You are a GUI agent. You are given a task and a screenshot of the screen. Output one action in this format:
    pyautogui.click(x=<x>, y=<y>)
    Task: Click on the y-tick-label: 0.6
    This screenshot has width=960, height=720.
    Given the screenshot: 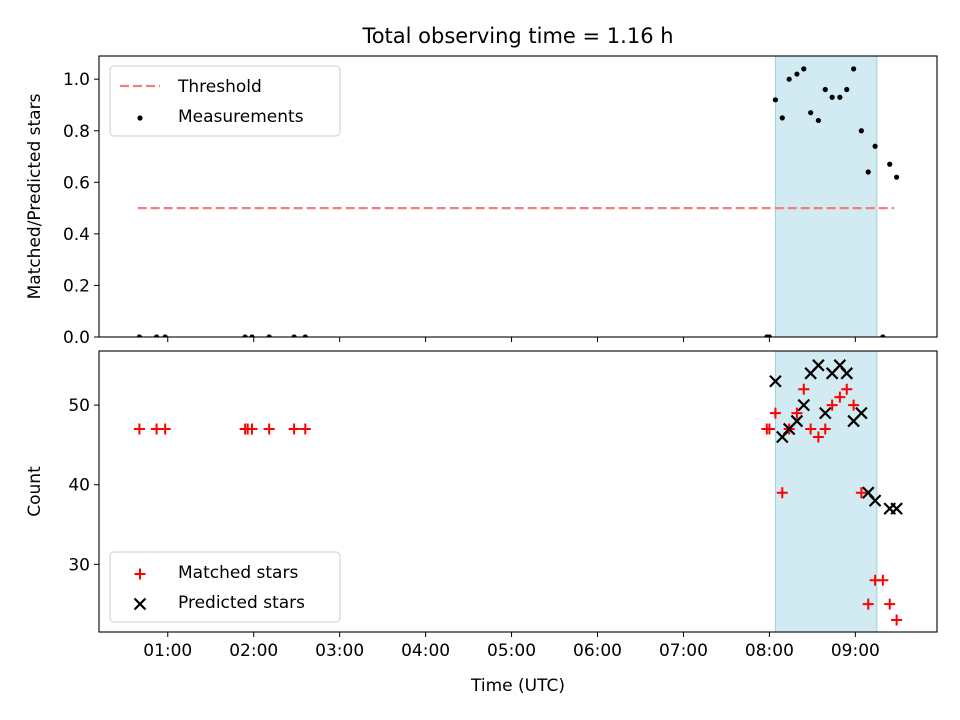 What is the action you would take?
    pyautogui.click(x=76, y=183)
    